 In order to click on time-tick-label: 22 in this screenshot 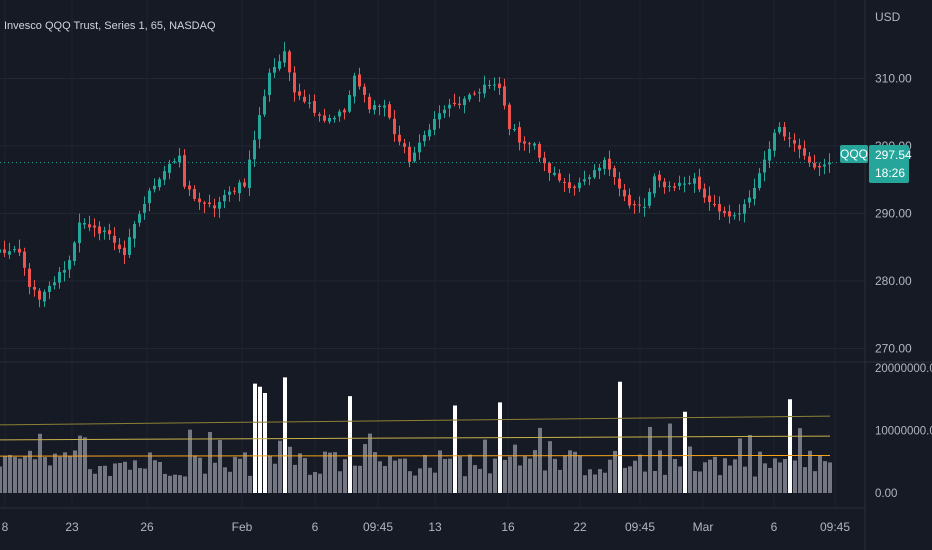, I will do `click(580, 527)`.